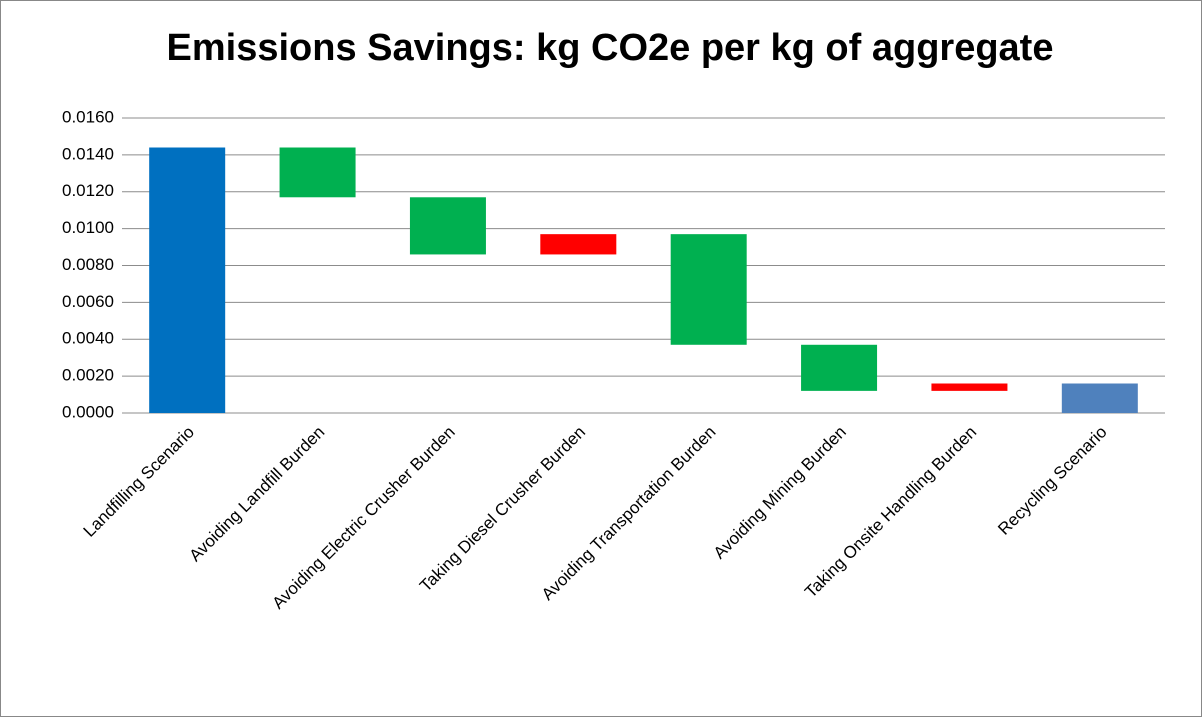 Image resolution: width=1203 pixels, height=718 pixels. What do you see at coordinates (88, 190) in the screenshot?
I see `y-tick-label: 0.0120` at bounding box center [88, 190].